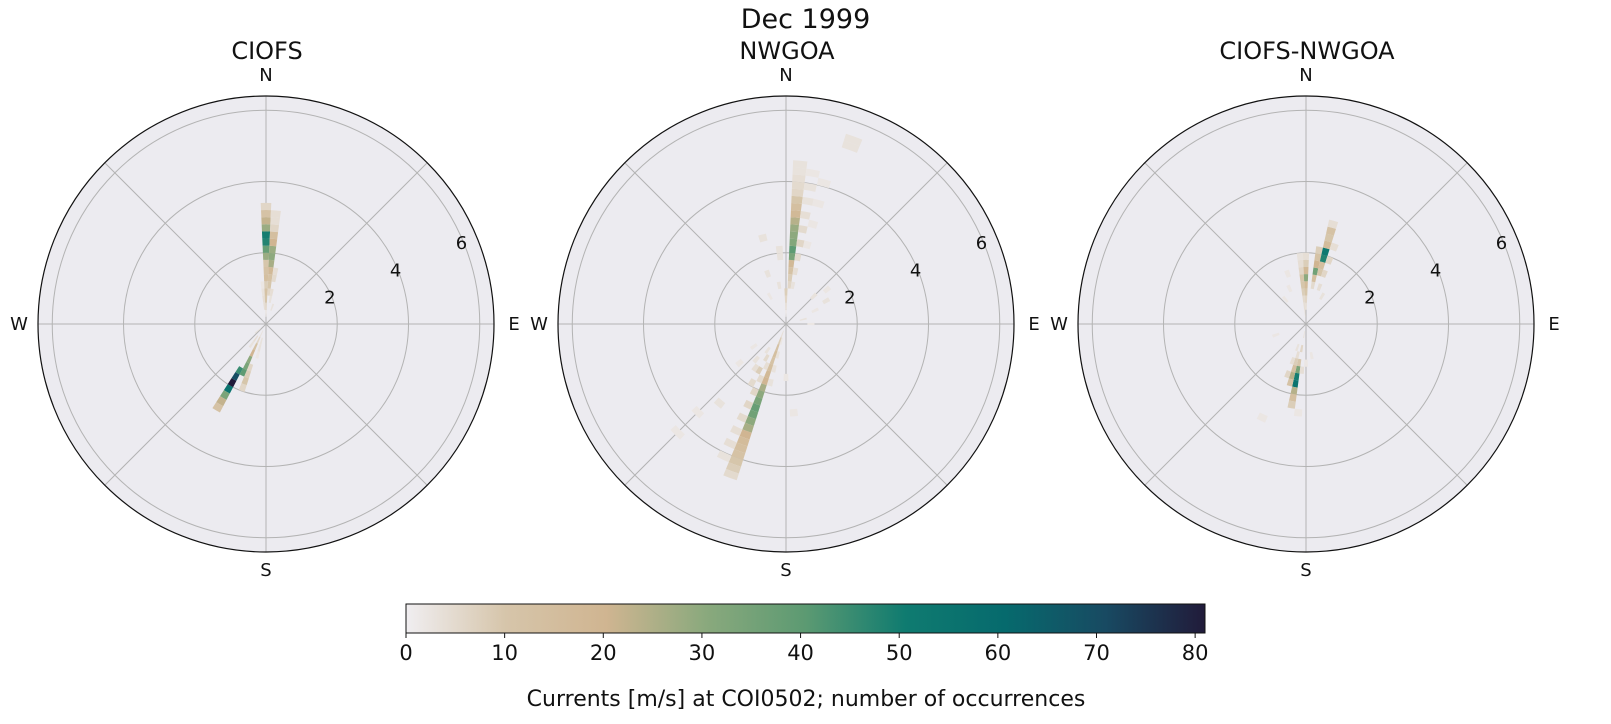 This screenshot has width=1611, height=724. I want to click on colorbar-tick-label: 10, so click(504, 653).